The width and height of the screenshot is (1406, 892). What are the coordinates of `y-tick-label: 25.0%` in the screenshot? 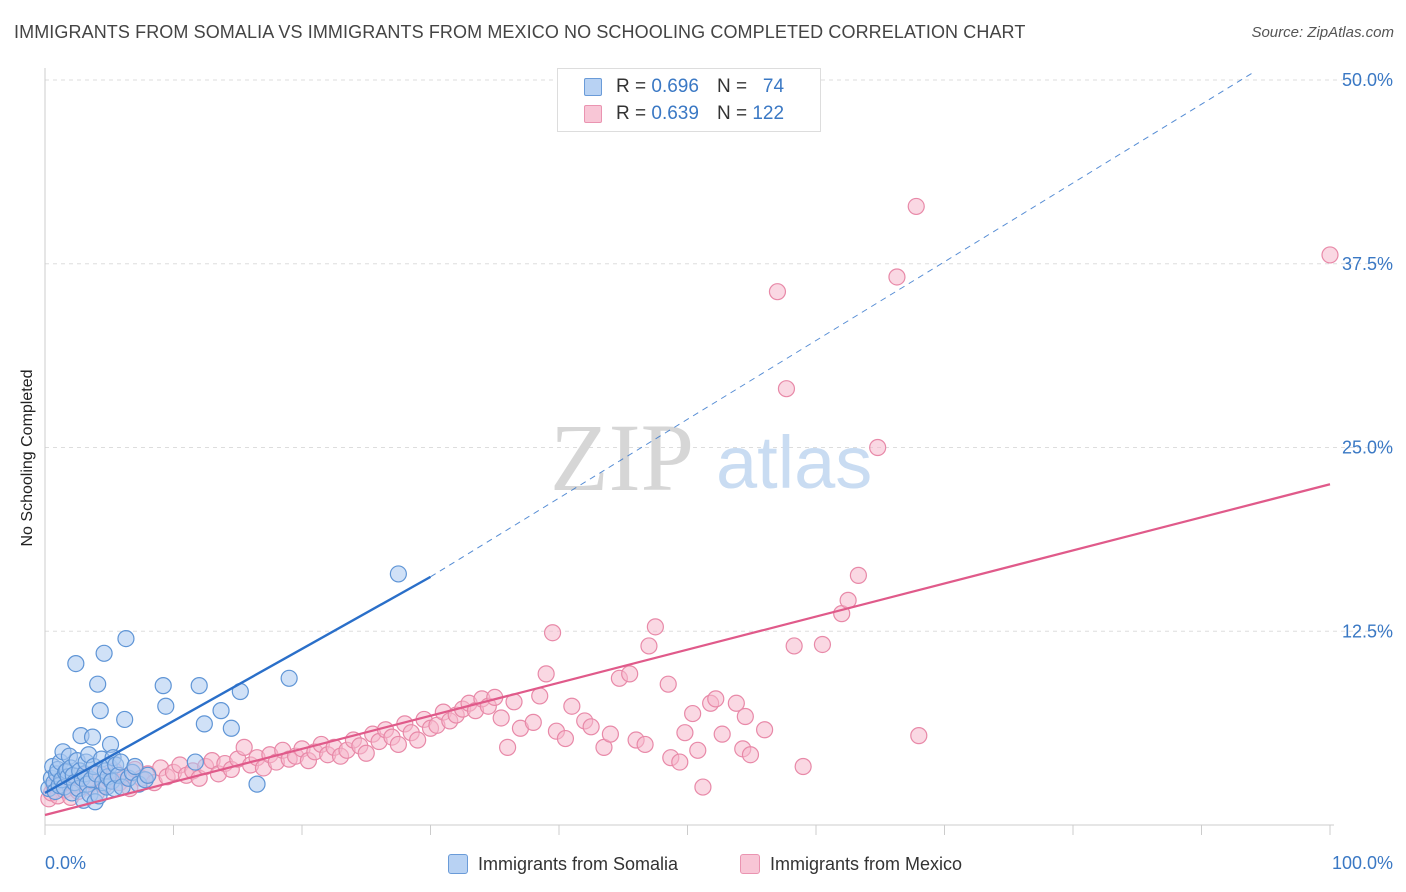 It's located at (1367, 448).